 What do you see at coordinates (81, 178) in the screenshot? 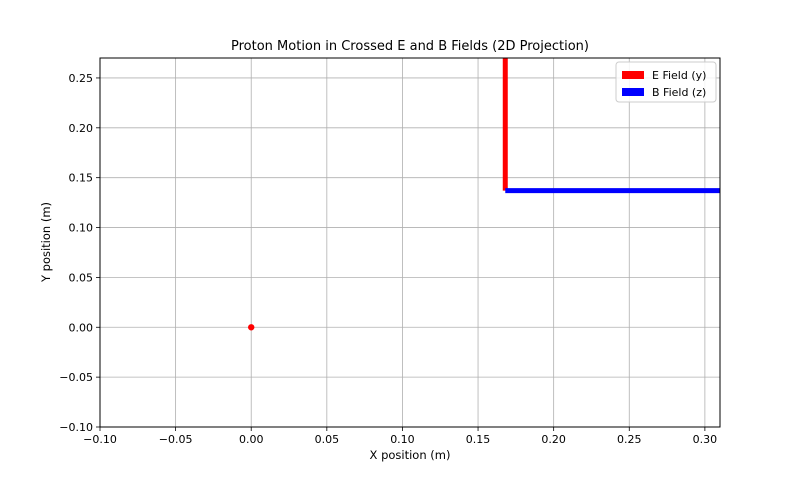
I see `y-tick-label: 0.15` at bounding box center [81, 178].